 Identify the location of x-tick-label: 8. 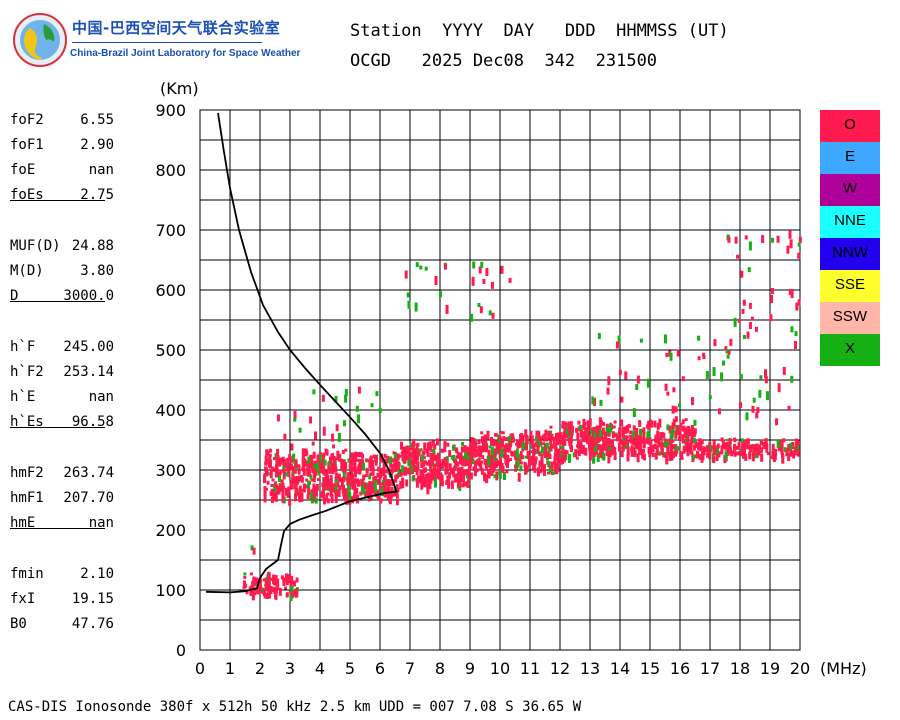
(440, 668).